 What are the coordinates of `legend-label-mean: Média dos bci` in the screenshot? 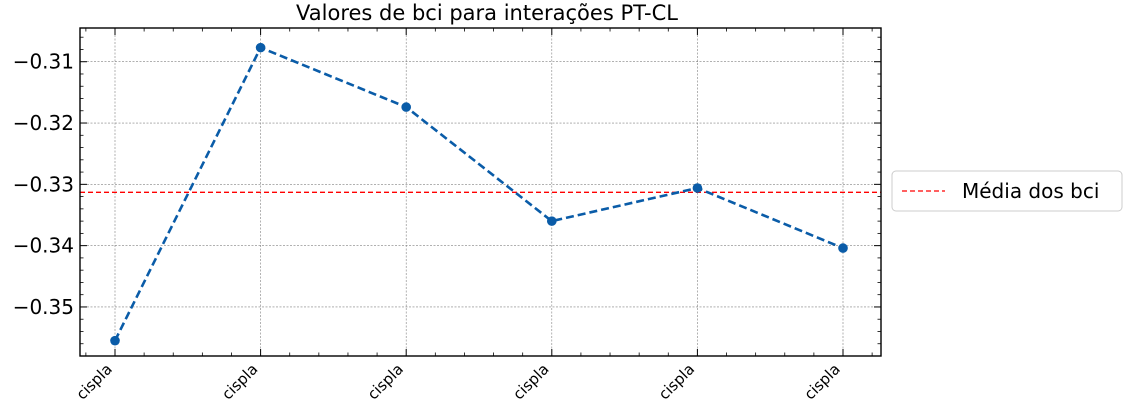 It's located at (1030, 191).